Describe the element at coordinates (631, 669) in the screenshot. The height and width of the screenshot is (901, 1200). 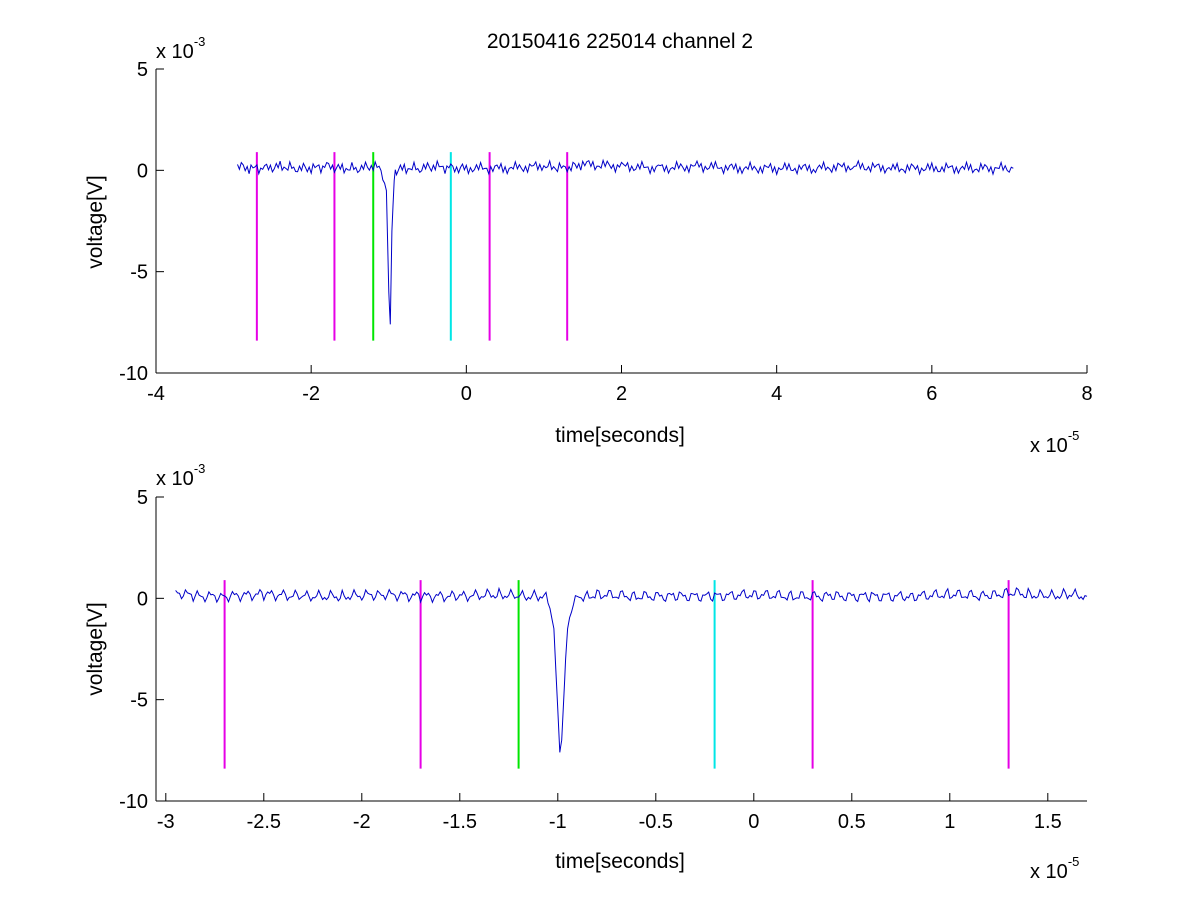
I see `bottom-voltage-trace` at that location.